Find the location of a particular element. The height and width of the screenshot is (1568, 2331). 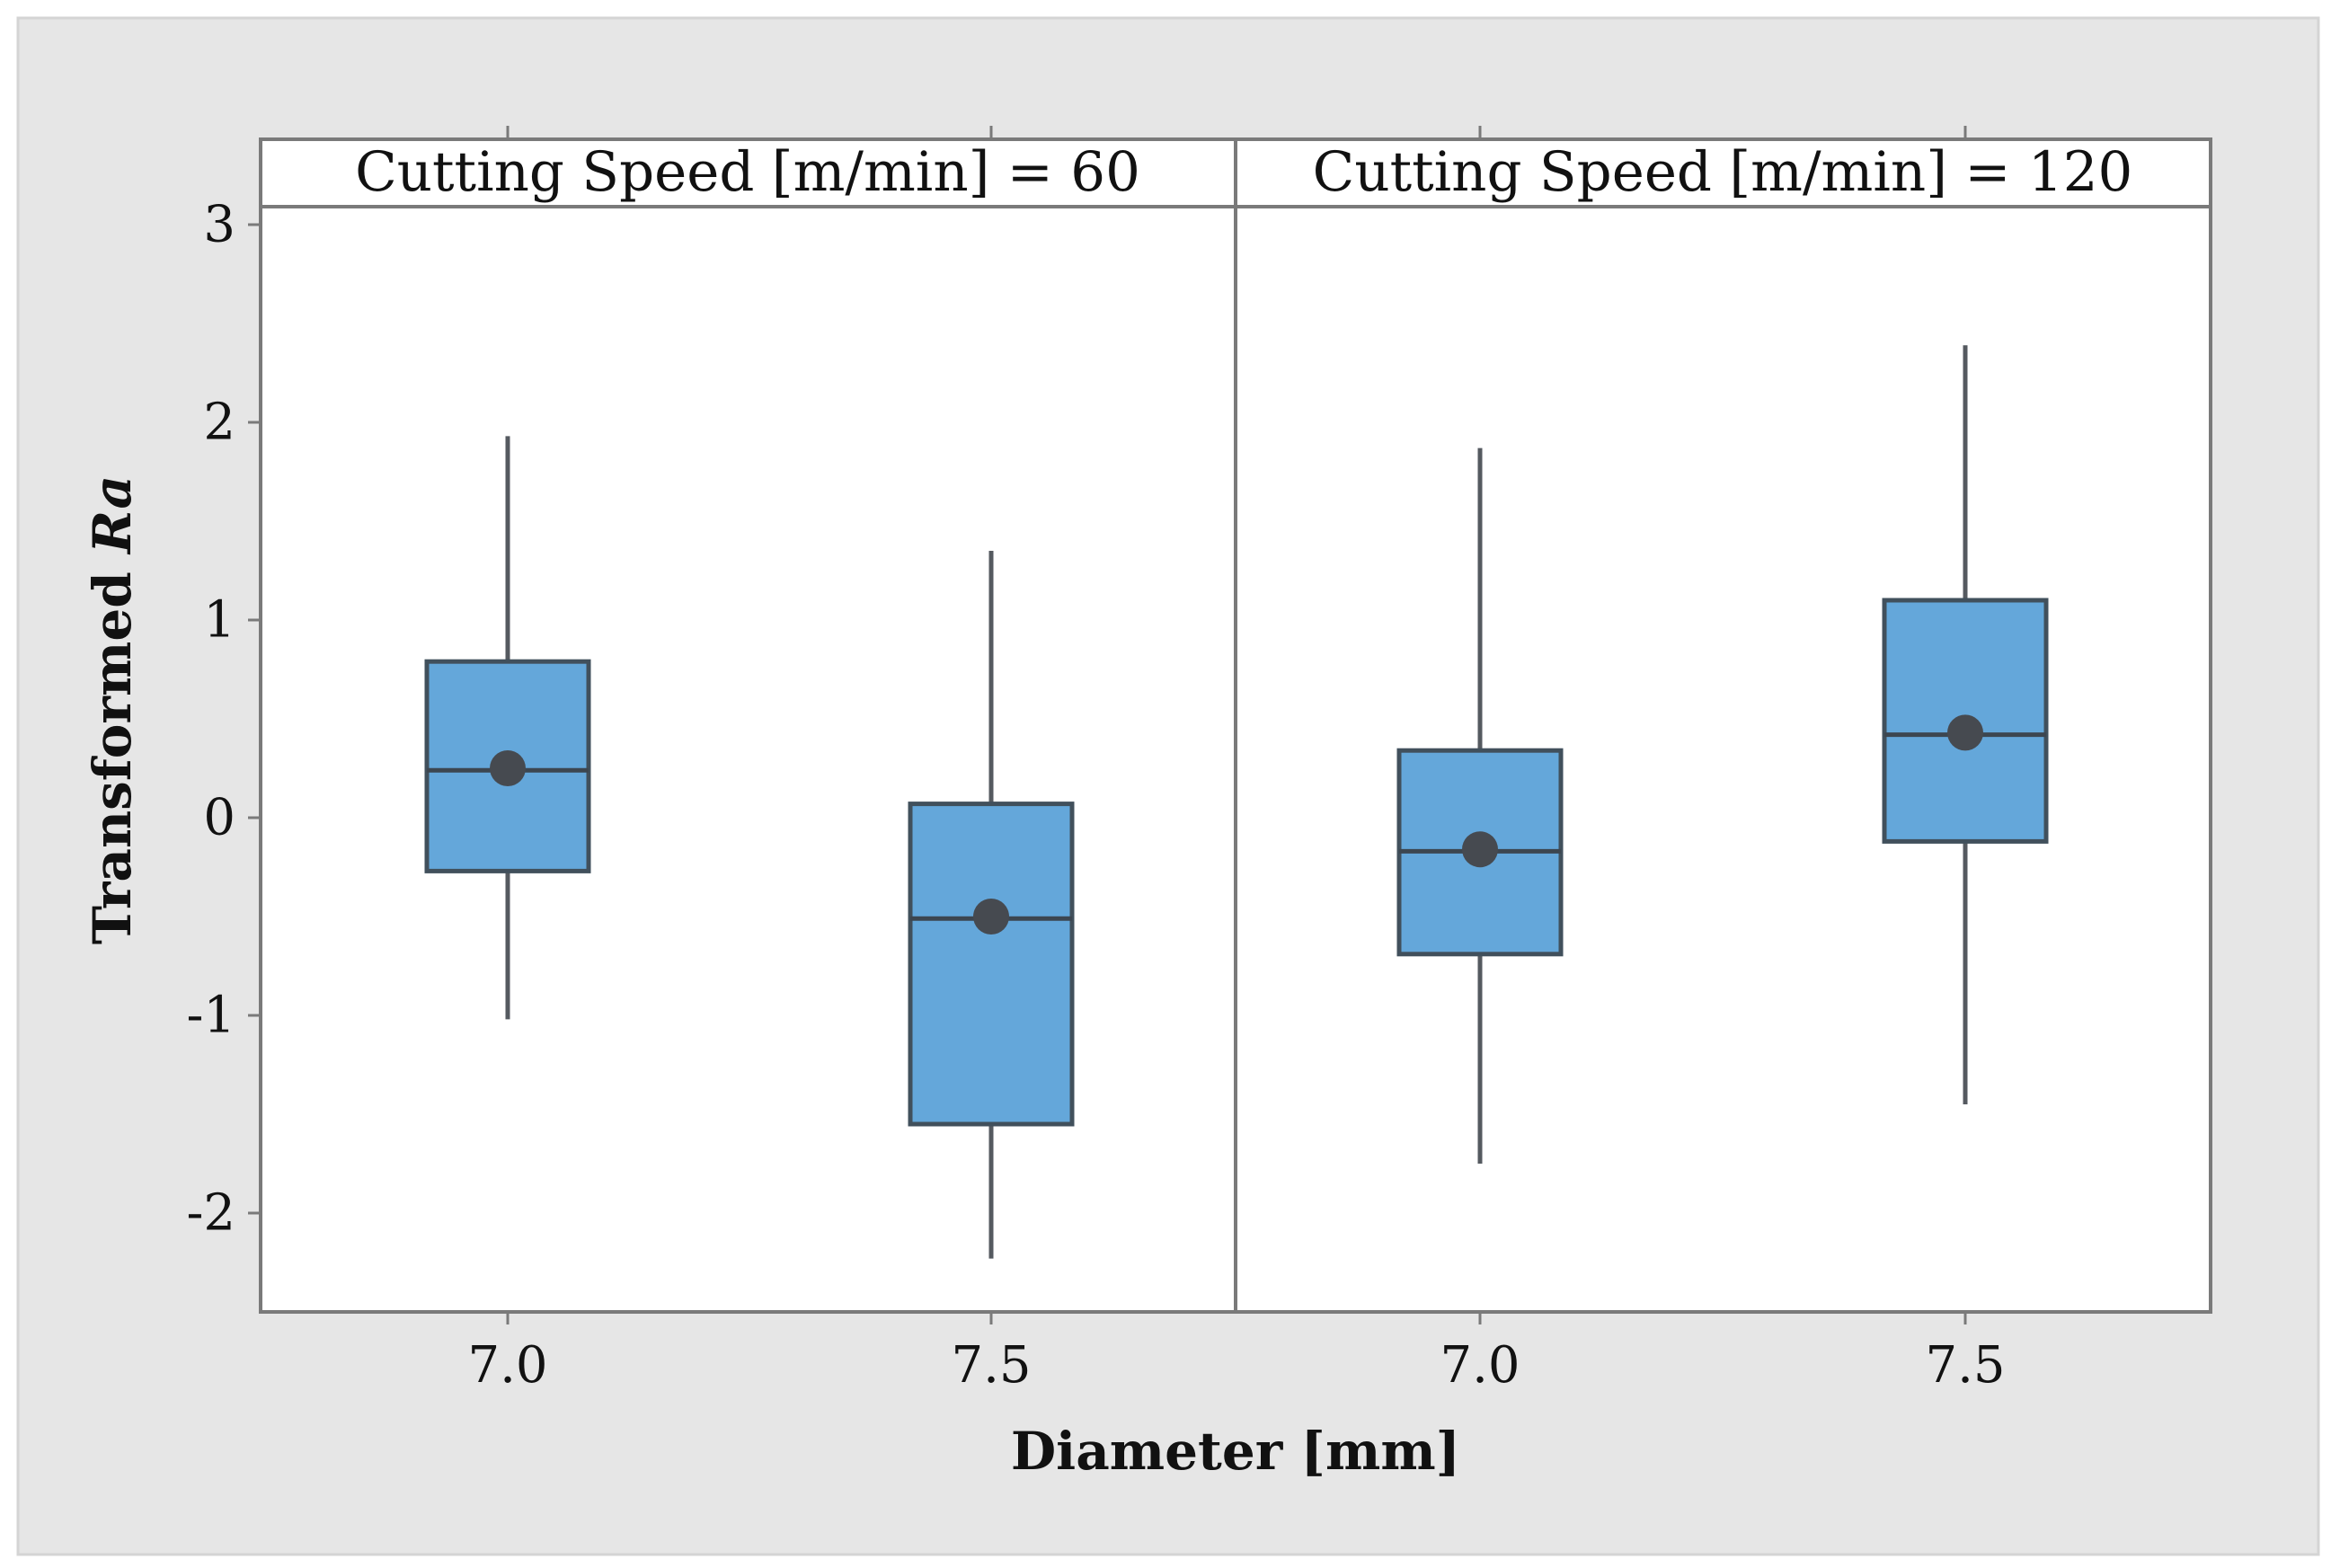

y-tick: -2 is located at coordinates (223, 1214).